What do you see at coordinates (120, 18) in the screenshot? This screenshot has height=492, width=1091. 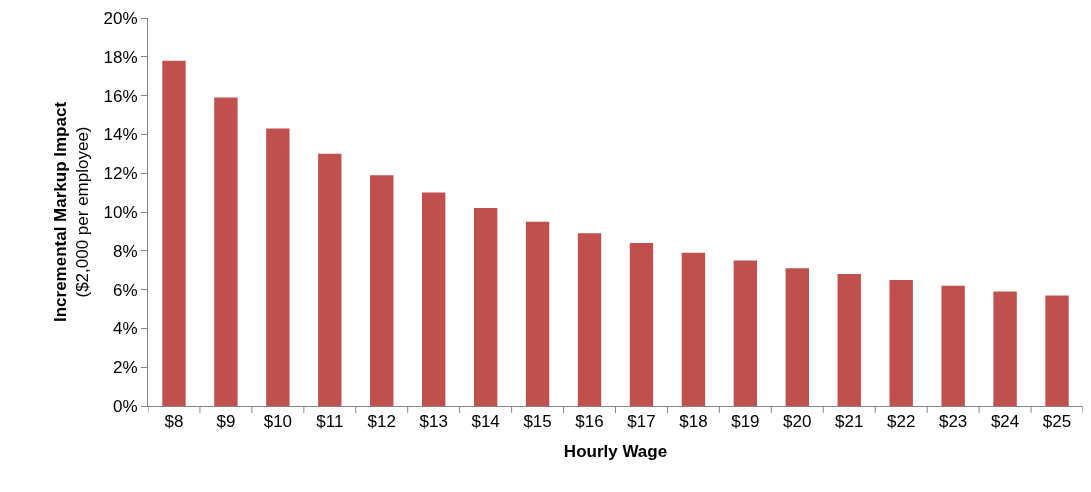 I see `y-tick-label: 20%` at bounding box center [120, 18].